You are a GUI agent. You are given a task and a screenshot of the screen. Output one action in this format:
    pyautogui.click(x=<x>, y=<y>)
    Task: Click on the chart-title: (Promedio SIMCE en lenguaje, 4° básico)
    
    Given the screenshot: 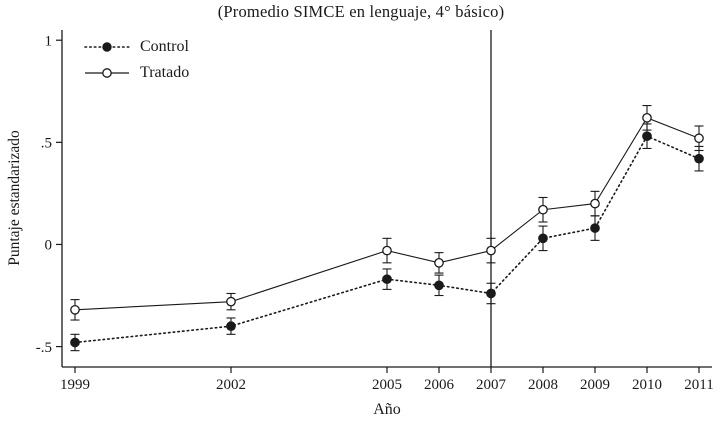 What is the action you would take?
    pyautogui.click(x=361, y=11)
    